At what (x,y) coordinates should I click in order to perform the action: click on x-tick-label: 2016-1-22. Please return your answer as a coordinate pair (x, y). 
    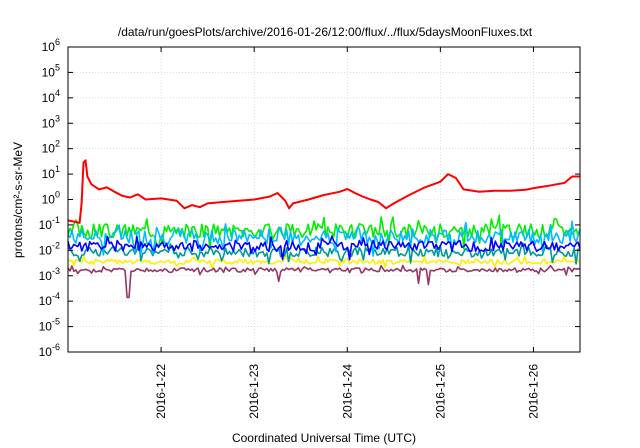
    Looking at the image, I should click on (161, 391).